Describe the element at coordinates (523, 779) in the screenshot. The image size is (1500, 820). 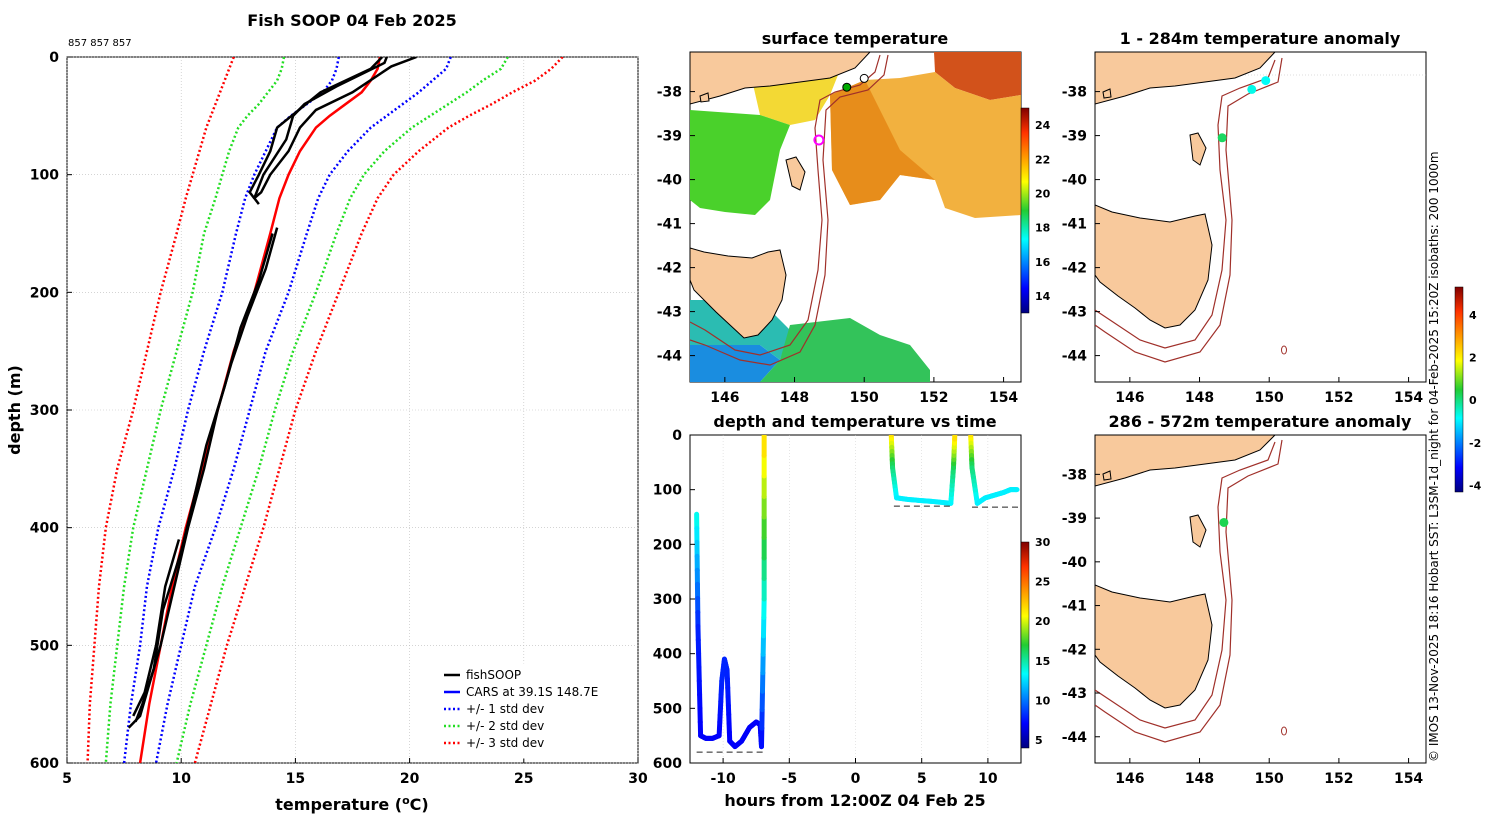
I see `profile-x-tick-label: 25` at that location.